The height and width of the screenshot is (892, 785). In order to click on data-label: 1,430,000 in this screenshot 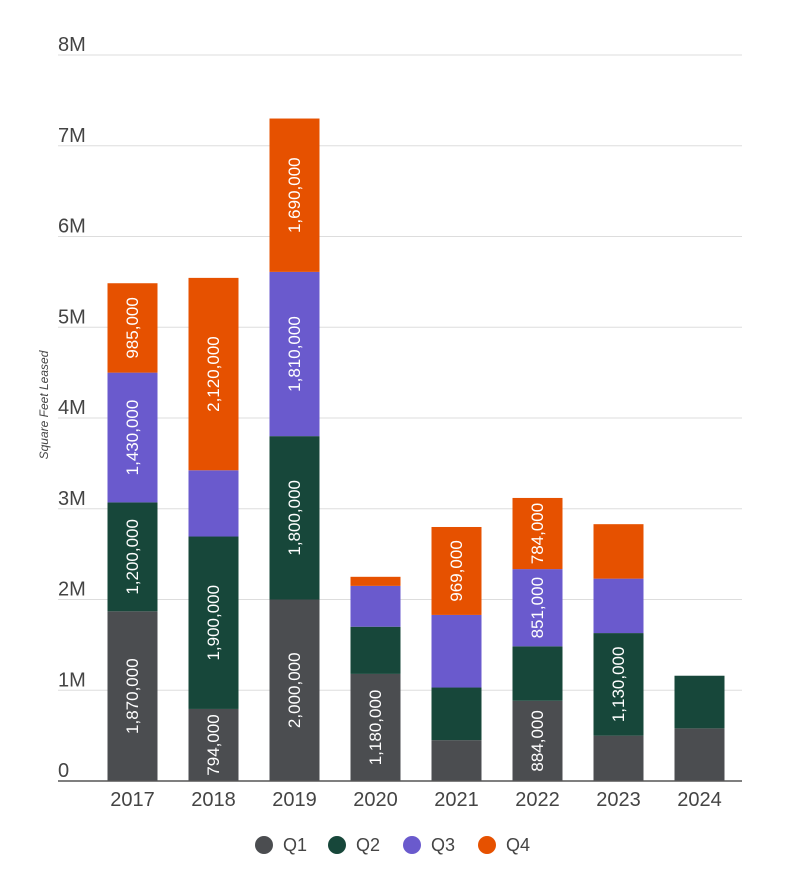, I will do `click(132, 438)`.